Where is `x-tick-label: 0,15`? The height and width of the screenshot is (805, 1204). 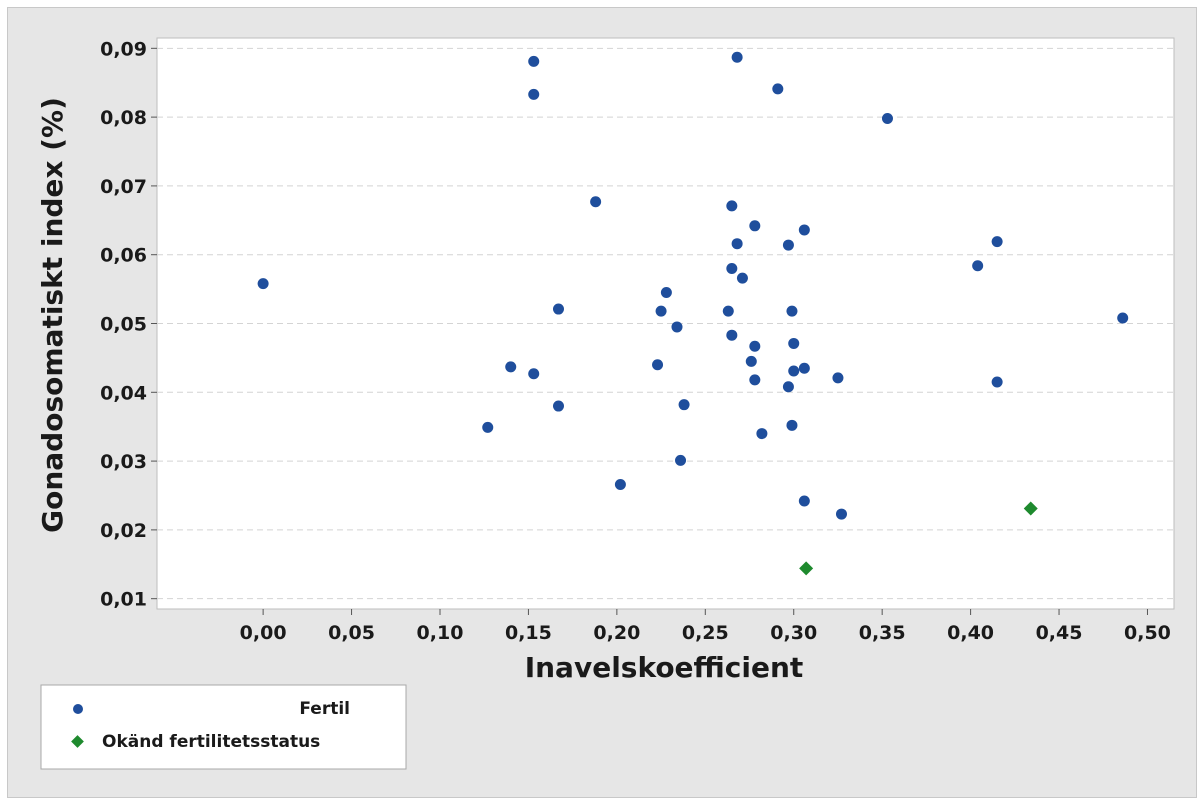 x-tick-label: 0,15 is located at coordinates (528, 633).